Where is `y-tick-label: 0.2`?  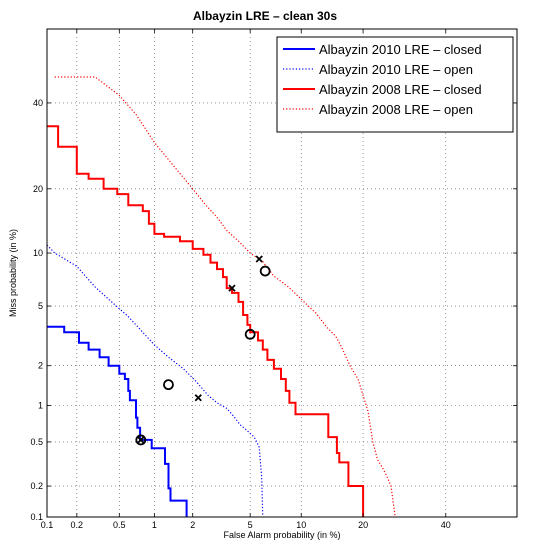 y-tick-label: 0.2 is located at coordinates (36, 486).